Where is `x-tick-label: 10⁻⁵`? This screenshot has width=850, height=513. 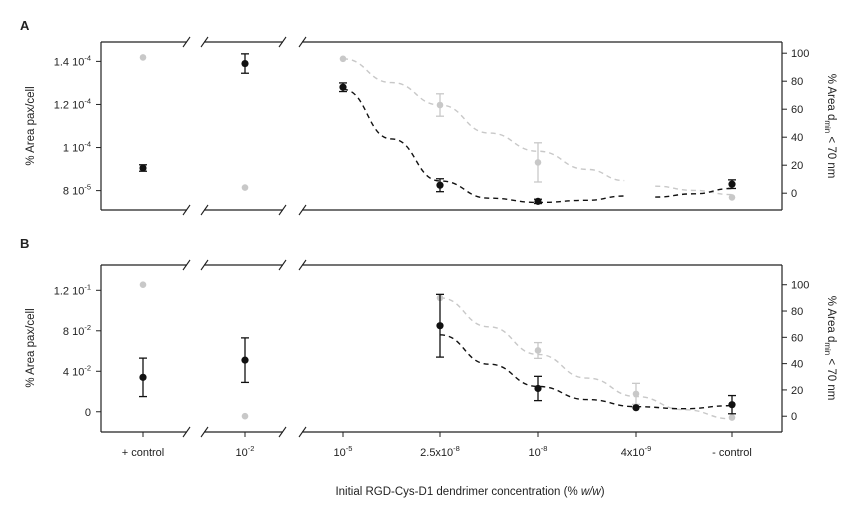
x-tick-label: 10⁻⁵ is located at coordinates (343, 451).